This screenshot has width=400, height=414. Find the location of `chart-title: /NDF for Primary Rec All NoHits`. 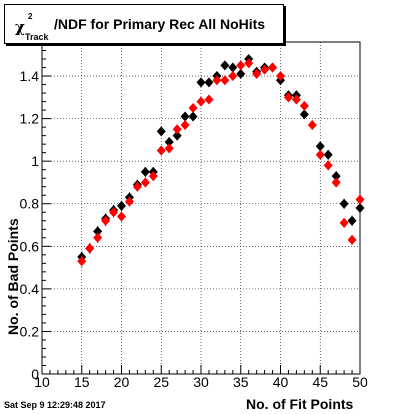

chart-title: /NDF for Primary Rec All NoHits is located at coordinates (160, 24).